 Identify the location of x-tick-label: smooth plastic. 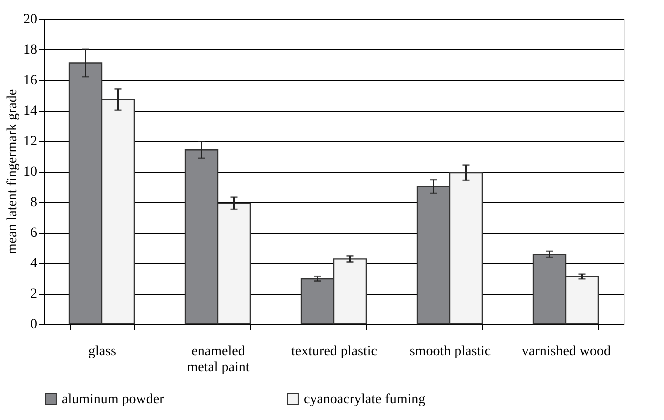
(451, 352).